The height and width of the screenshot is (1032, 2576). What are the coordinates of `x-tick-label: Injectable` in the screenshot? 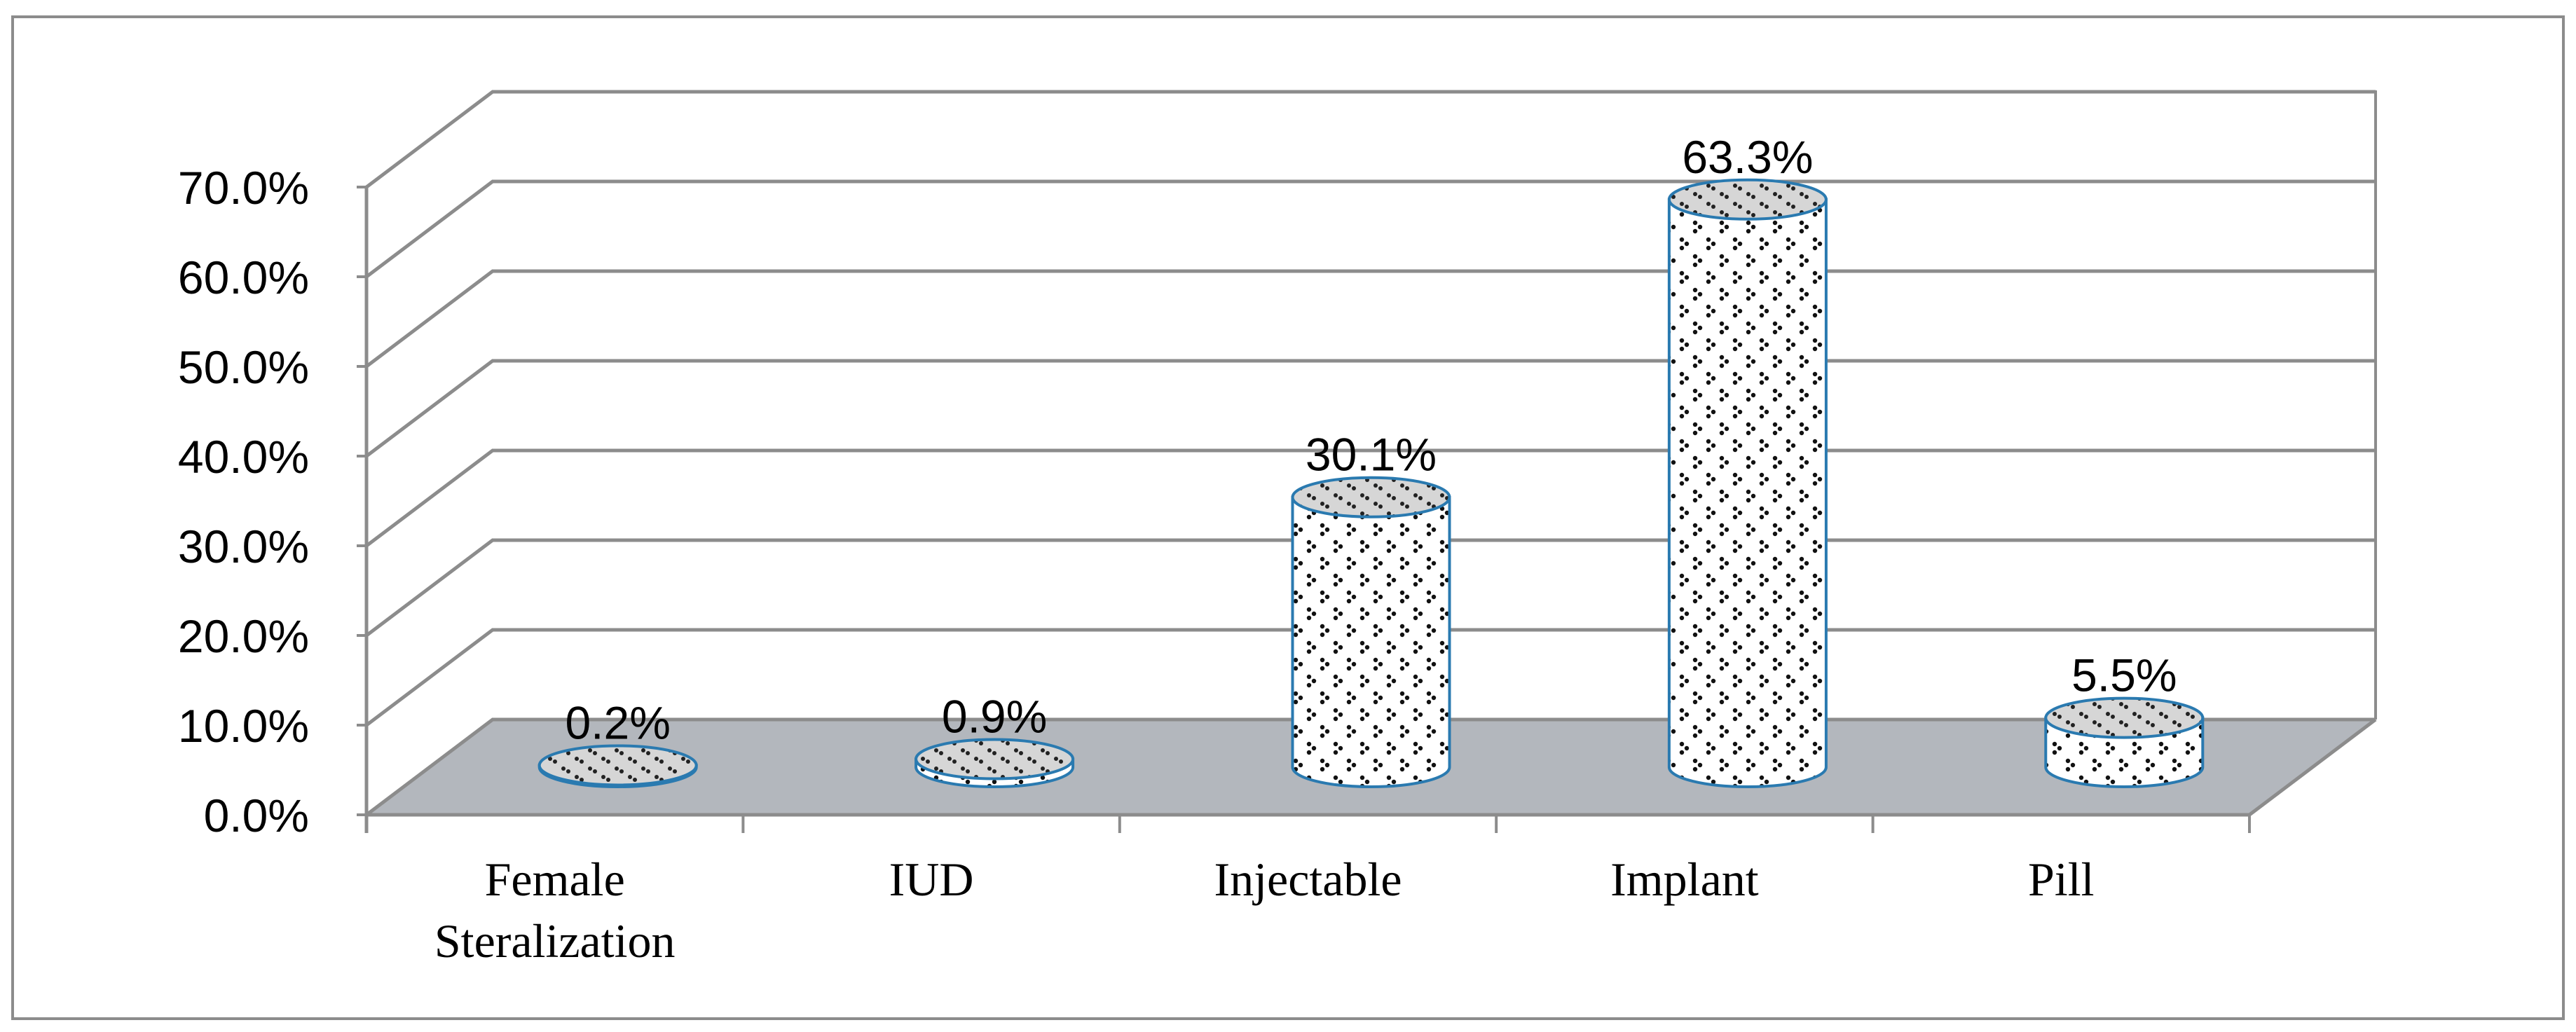 It's located at (1308, 880).